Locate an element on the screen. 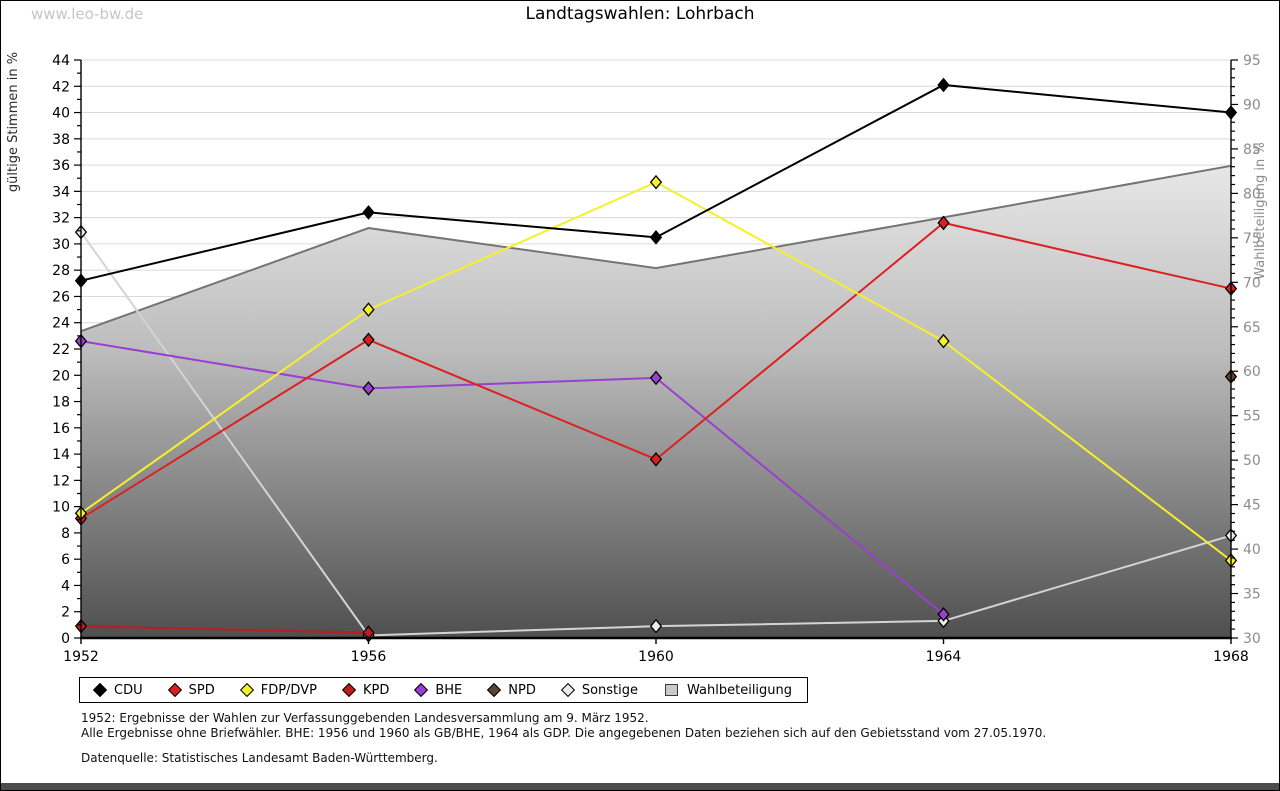 The image size is (1280, 791). right-tick-label: 55 is located at coordinates (1252, 417).